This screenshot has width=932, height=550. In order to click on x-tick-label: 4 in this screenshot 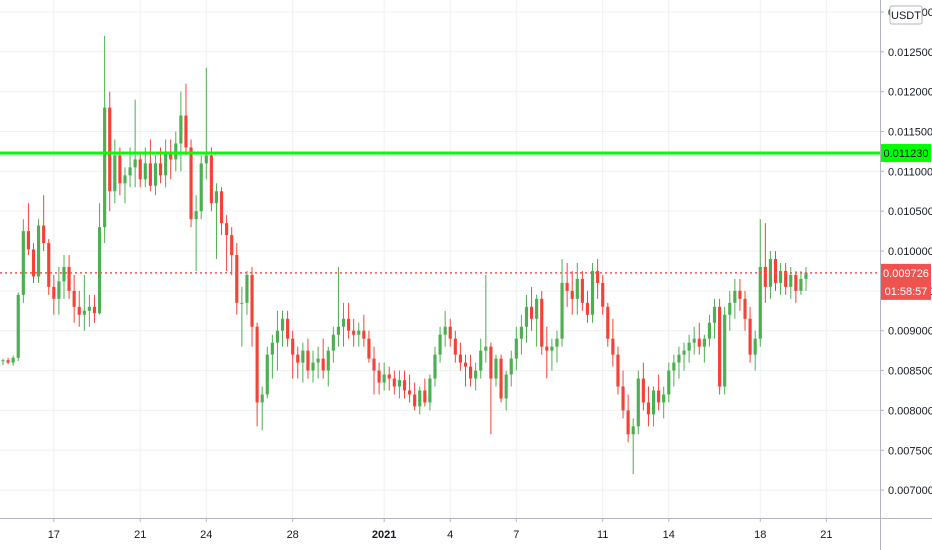, I will do `click(450, 535)`.